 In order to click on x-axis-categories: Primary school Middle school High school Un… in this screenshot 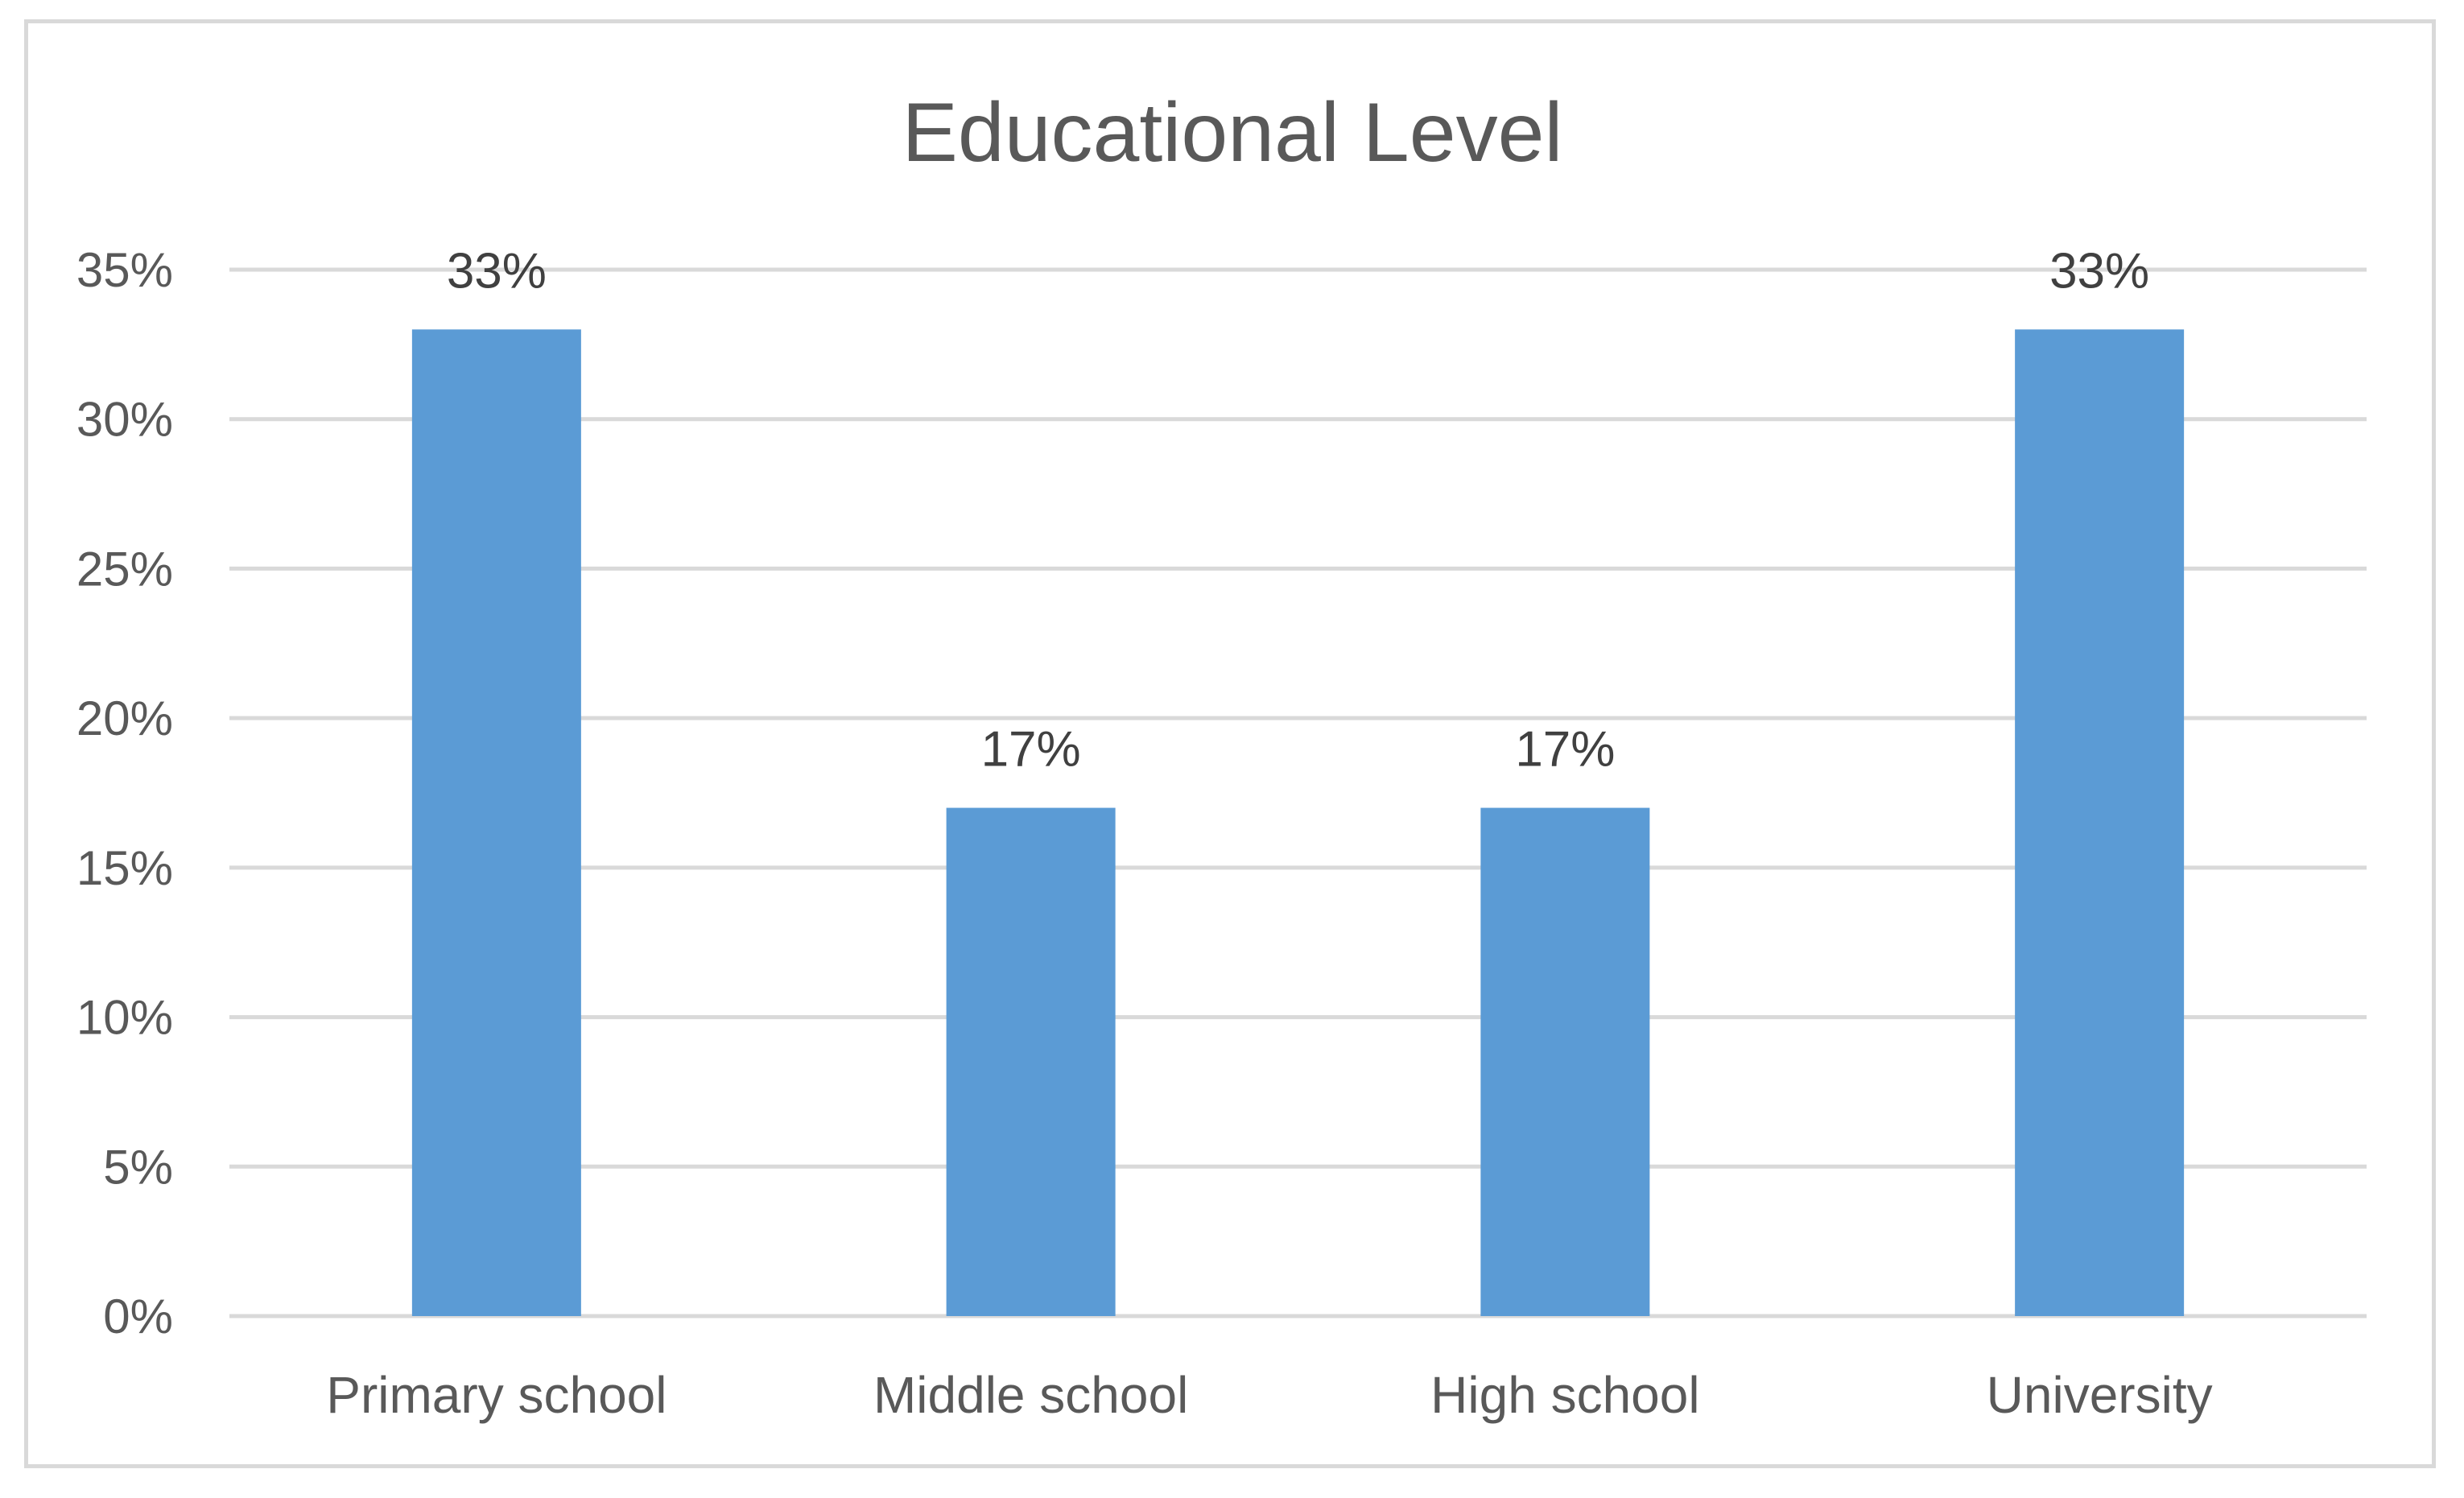, I will do `click(1269, 1395)`.